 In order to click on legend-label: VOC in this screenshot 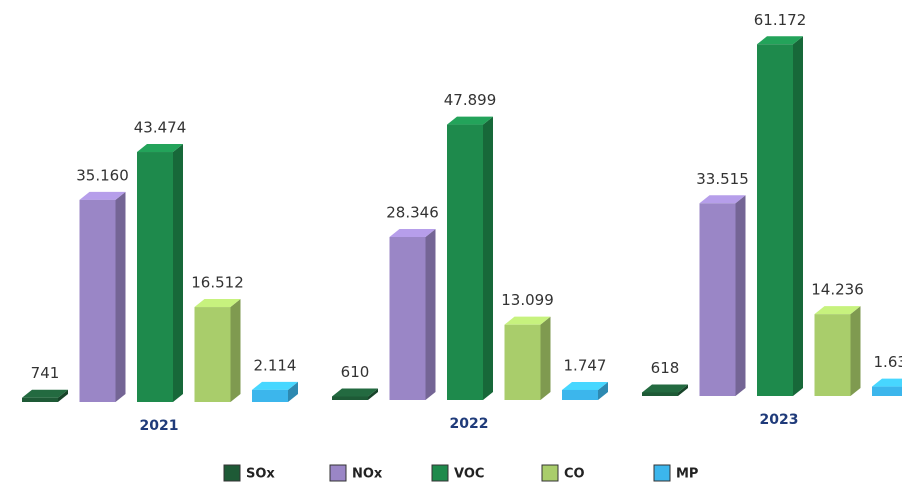, I will do `click(469, 474)`.